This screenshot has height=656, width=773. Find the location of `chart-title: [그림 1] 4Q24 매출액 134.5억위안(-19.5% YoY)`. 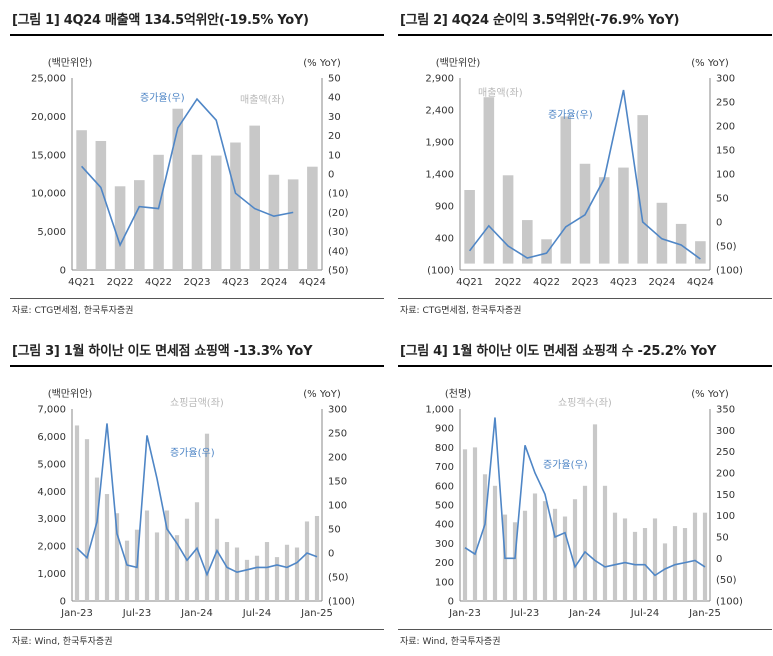

chart-title: [그림 1] 4Q24 매출액 134.5억위안(-19.5% YoY) is located at coordinates (197, 23).